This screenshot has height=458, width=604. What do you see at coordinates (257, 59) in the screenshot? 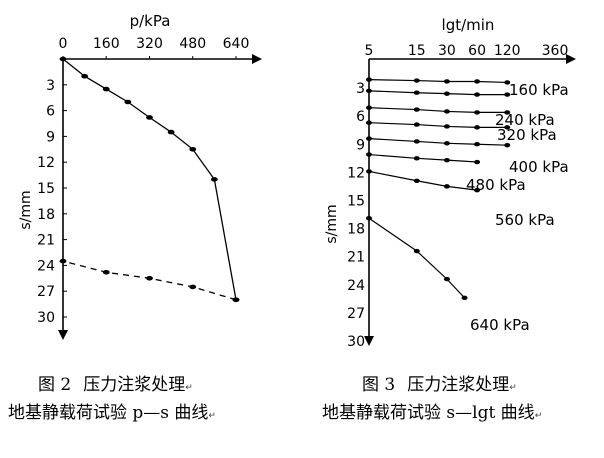
I see `fig2-x-axis-arrow` at bounding box center [257, 59].